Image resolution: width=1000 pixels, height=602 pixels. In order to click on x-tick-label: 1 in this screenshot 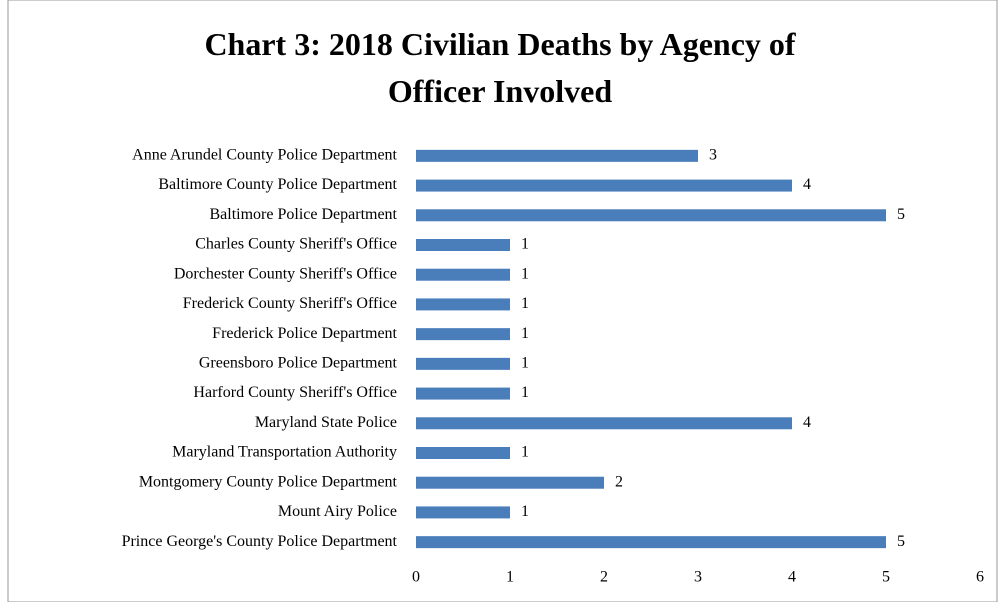, I will do `click(510, 577)`.